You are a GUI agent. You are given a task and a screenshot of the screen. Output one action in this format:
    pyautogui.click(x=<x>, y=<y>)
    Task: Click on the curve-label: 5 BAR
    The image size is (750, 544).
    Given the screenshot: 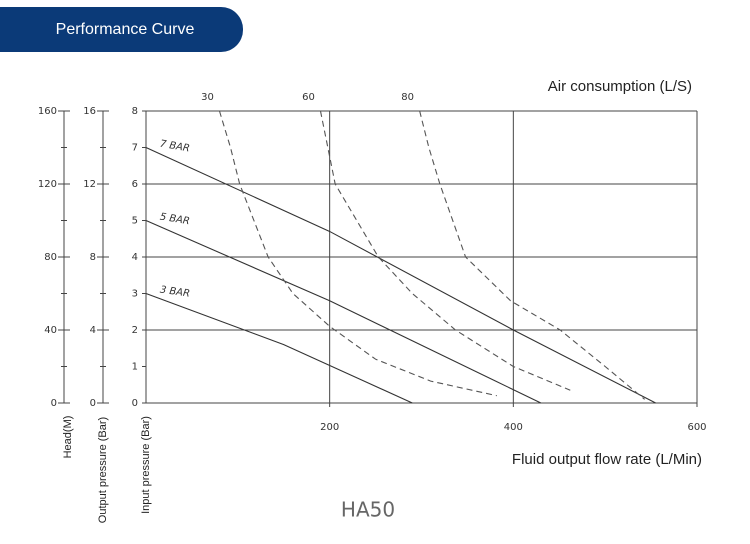 What is the action you would take?
    pyautogui.click(x=175, y=220)
    